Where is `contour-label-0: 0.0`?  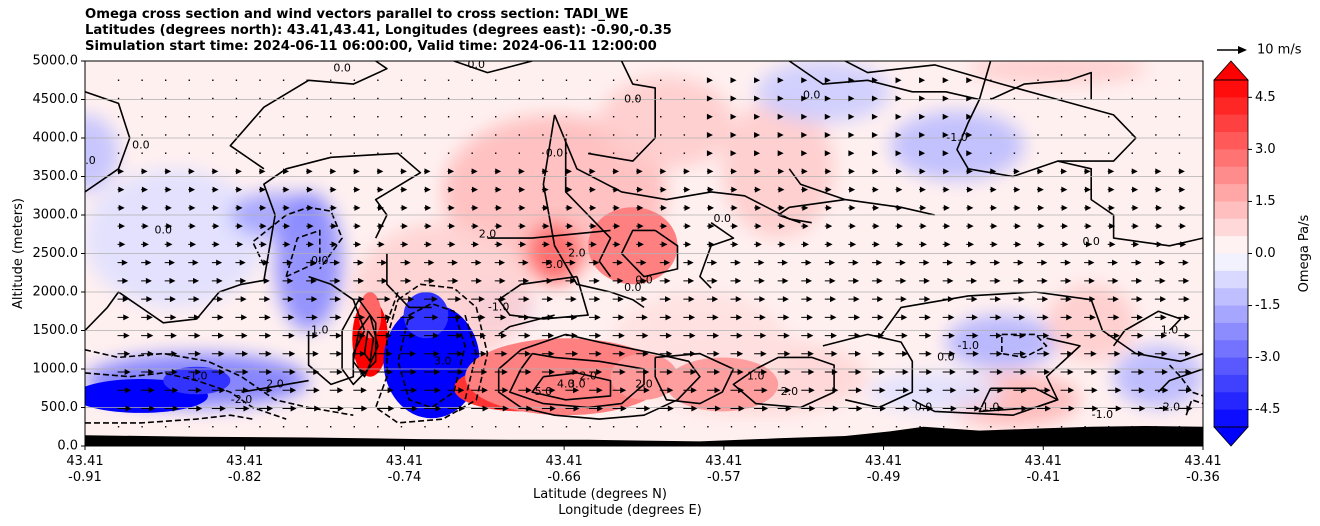 contour-label-0: 0.0 is located at coordinates (141, 145).